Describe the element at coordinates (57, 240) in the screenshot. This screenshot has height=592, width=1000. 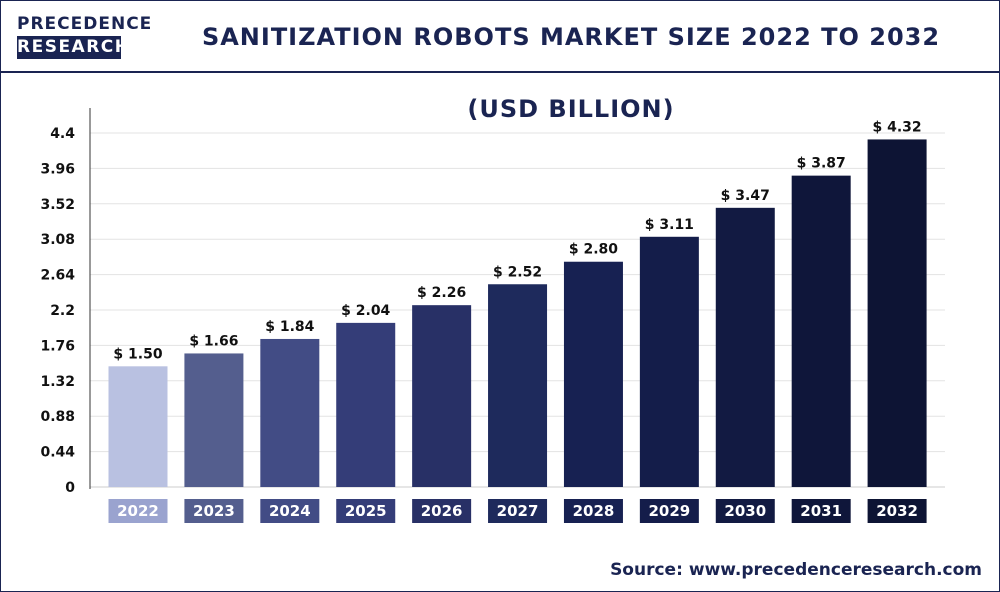
I see `y-tick-label: 3.08` at that location.